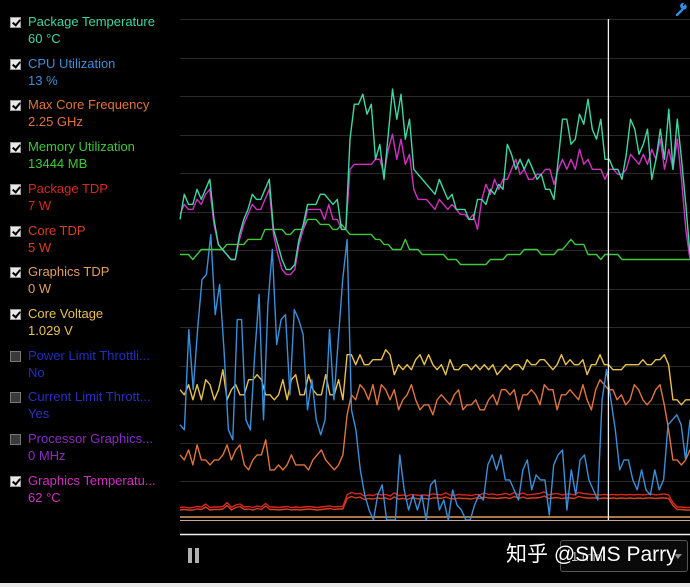 This screenshot has width=690, height=587. What do you see at coordinates (434, 503) in the screenshot?
I see `series-line-core-tdp` at bounding box center [434, 503].